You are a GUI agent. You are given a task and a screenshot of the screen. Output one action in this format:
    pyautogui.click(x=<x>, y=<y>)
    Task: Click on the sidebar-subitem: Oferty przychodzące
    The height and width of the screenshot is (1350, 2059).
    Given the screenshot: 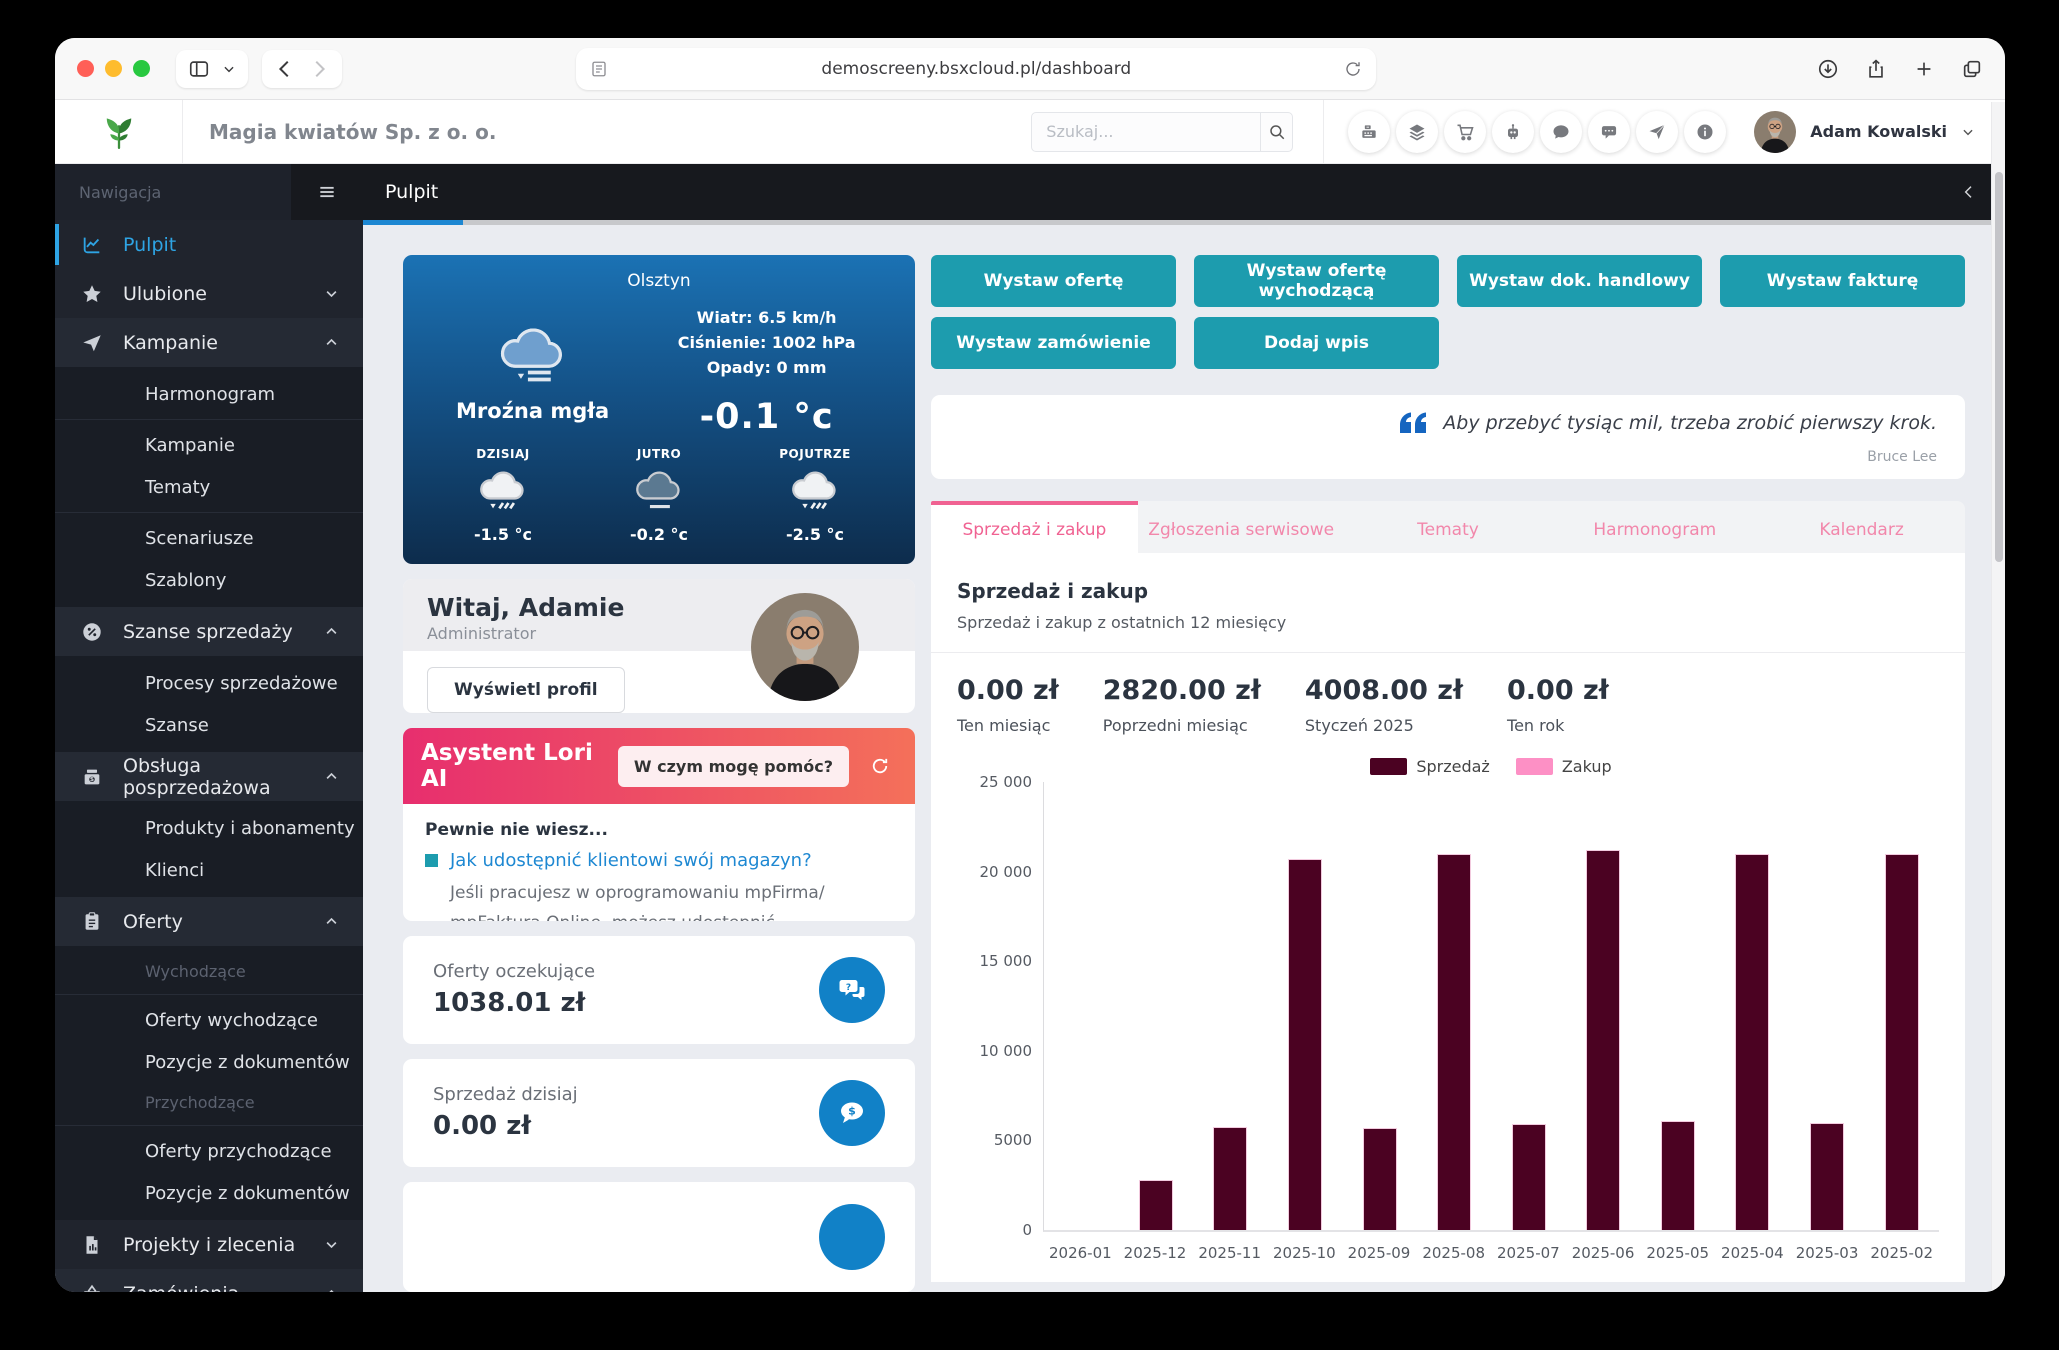 What is the action you would take?
    pyautogui.click(x=238, y=1151)
    